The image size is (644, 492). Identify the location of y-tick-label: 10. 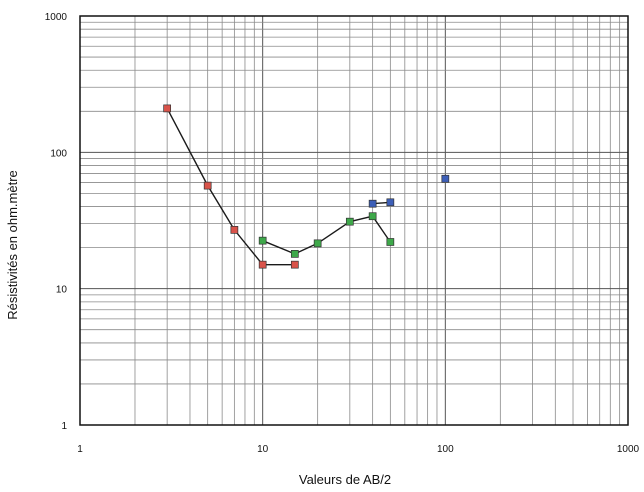
(62, 290).